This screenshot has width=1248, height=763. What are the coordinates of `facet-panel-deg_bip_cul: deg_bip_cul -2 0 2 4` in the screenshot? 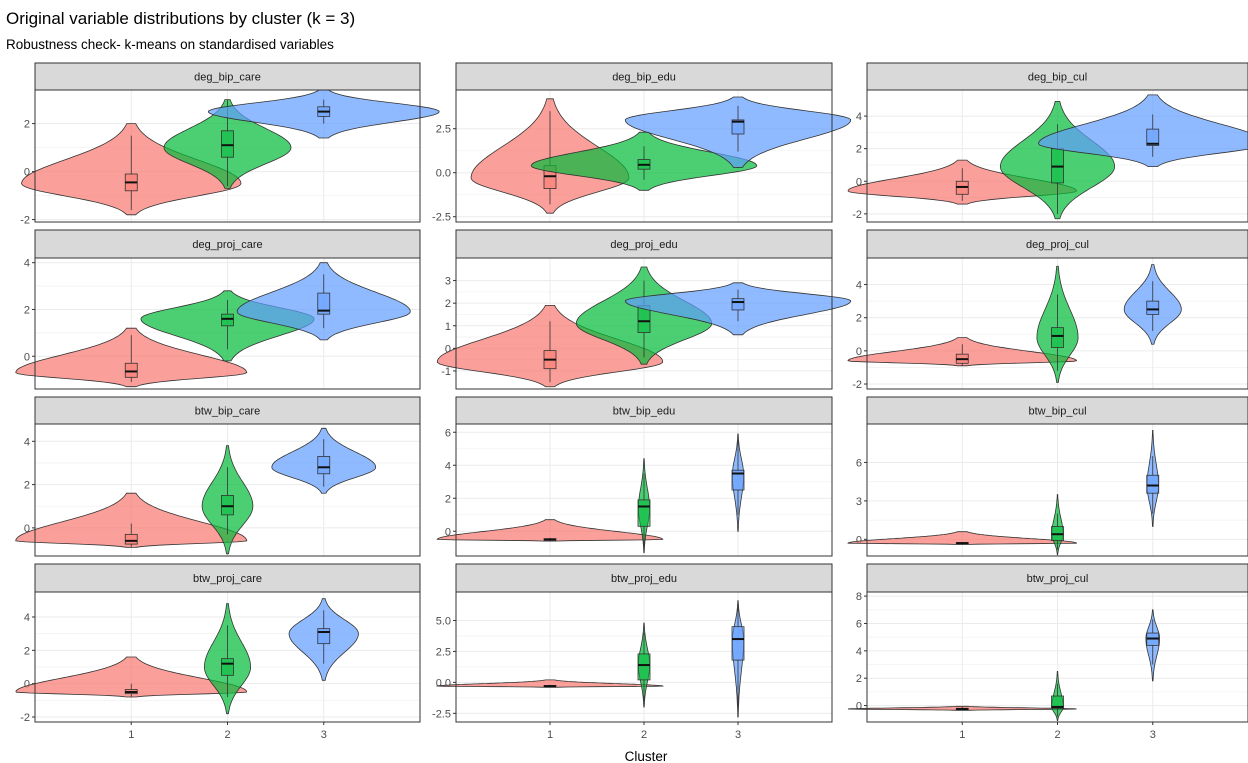 It's located at (1047, 142).